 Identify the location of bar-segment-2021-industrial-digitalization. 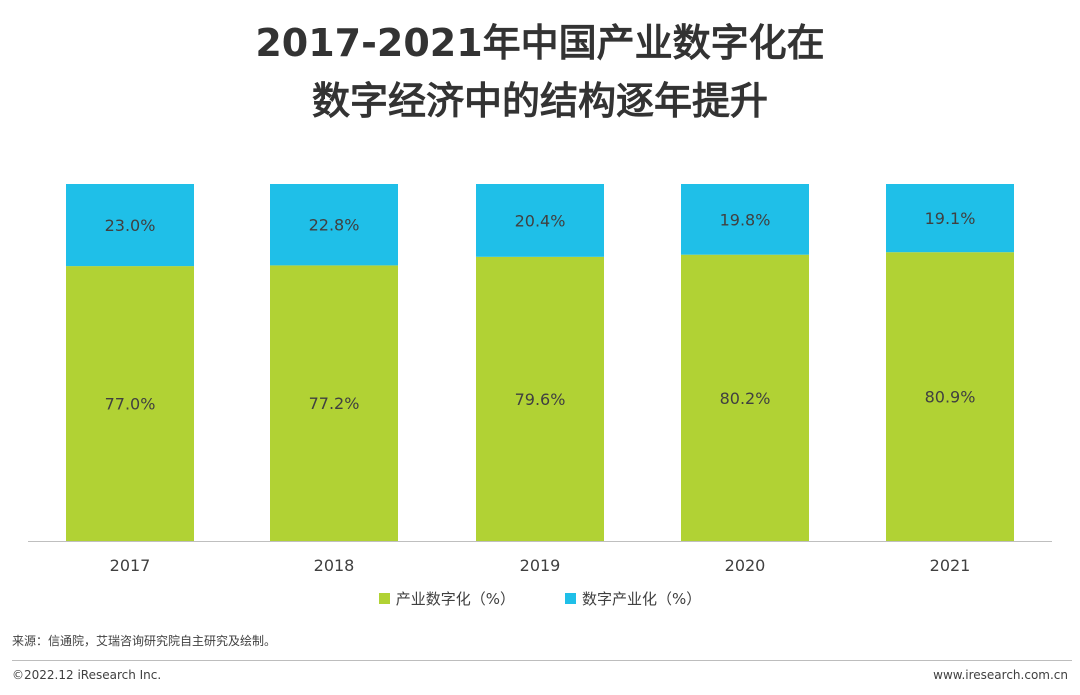
(950, 396).